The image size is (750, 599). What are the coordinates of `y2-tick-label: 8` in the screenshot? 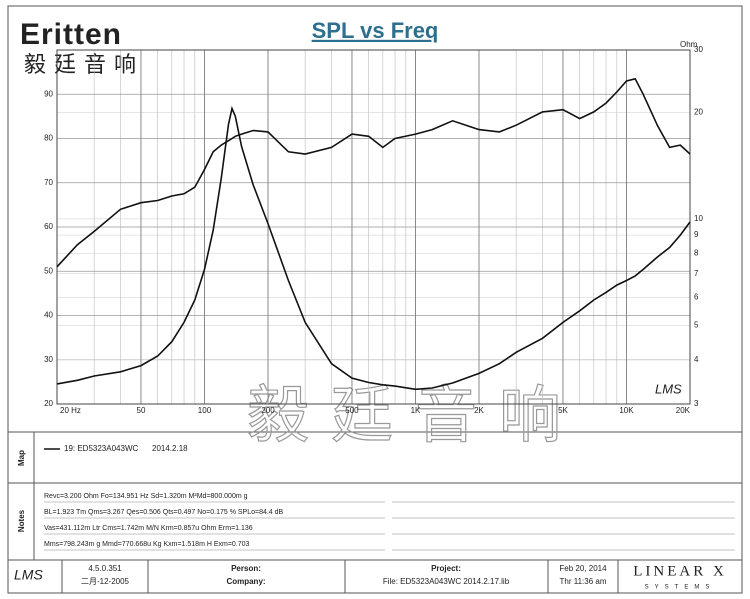 It's located at (696, 252).